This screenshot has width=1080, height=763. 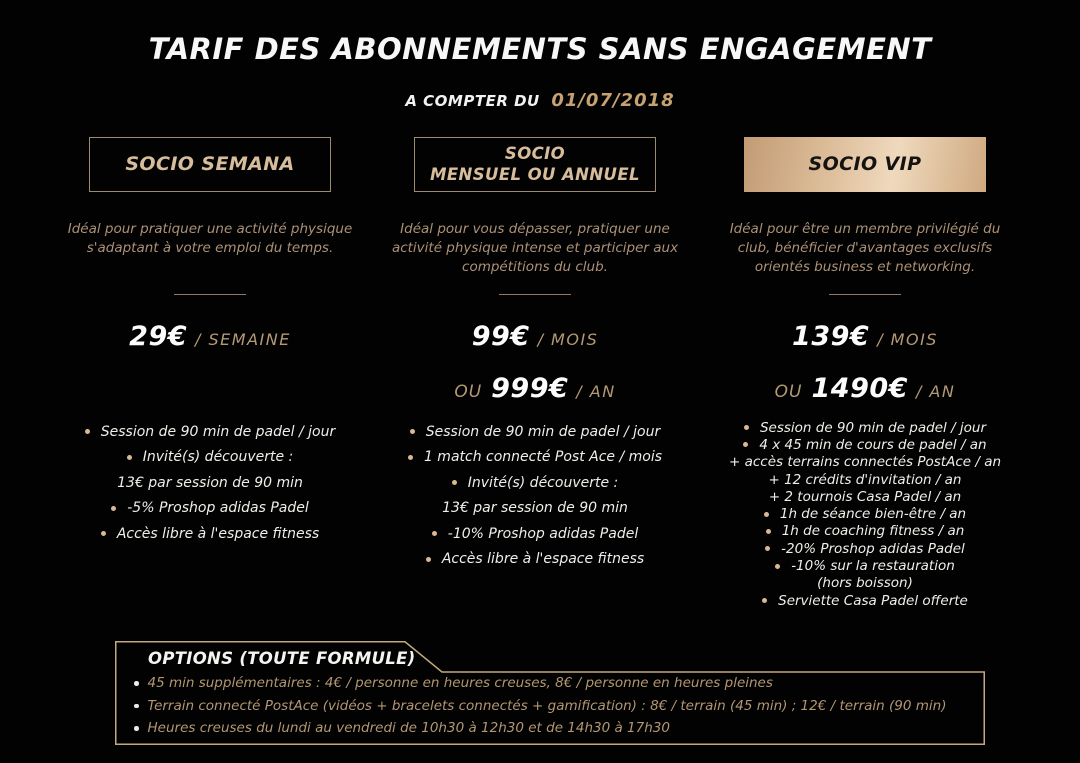 What do you see at coordinates (535, 153) in the screenshot?
I see `plan-name-line: SOCIO` at bounding box center [535, 153].